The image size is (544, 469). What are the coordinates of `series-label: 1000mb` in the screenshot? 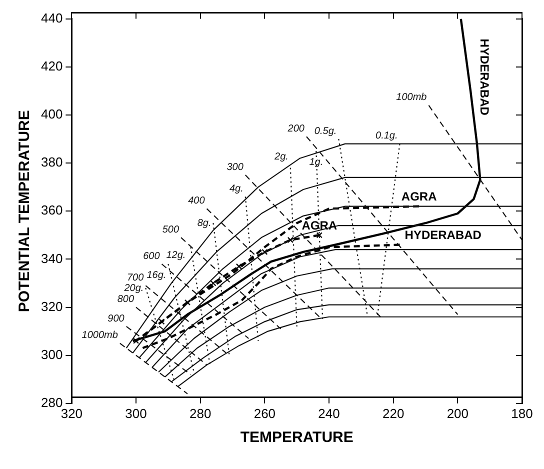 It's located at (100, 336).